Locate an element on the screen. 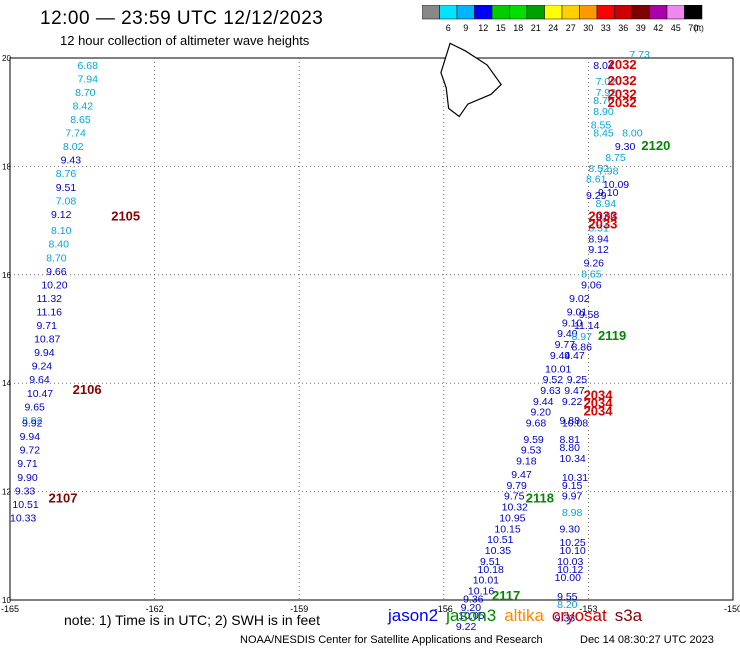 The height and width of the screenshot is (650, 740). scale-tick-label: 15 is located at coordinates (501, 28).